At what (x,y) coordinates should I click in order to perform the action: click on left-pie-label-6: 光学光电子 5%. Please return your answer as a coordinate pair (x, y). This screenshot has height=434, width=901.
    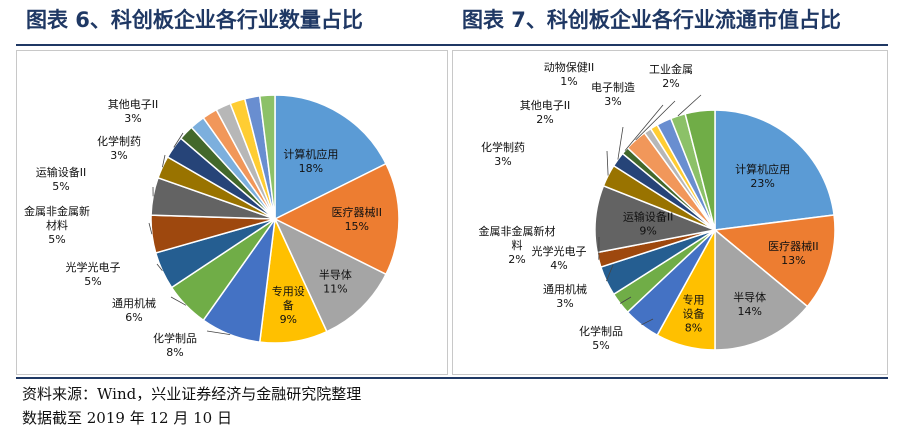
    Looking at the image, I should click on (93, 274).